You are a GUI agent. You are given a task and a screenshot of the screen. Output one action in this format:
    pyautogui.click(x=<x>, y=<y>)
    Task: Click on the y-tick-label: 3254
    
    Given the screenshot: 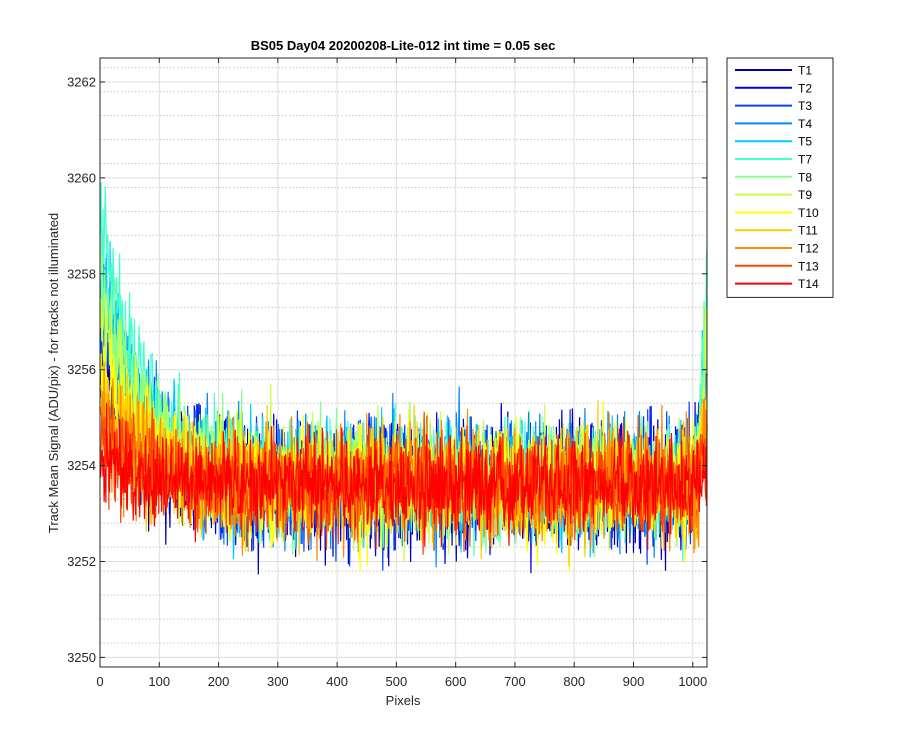 What is the action you would take?
    pyautogui.click(x=81, y=465)
    